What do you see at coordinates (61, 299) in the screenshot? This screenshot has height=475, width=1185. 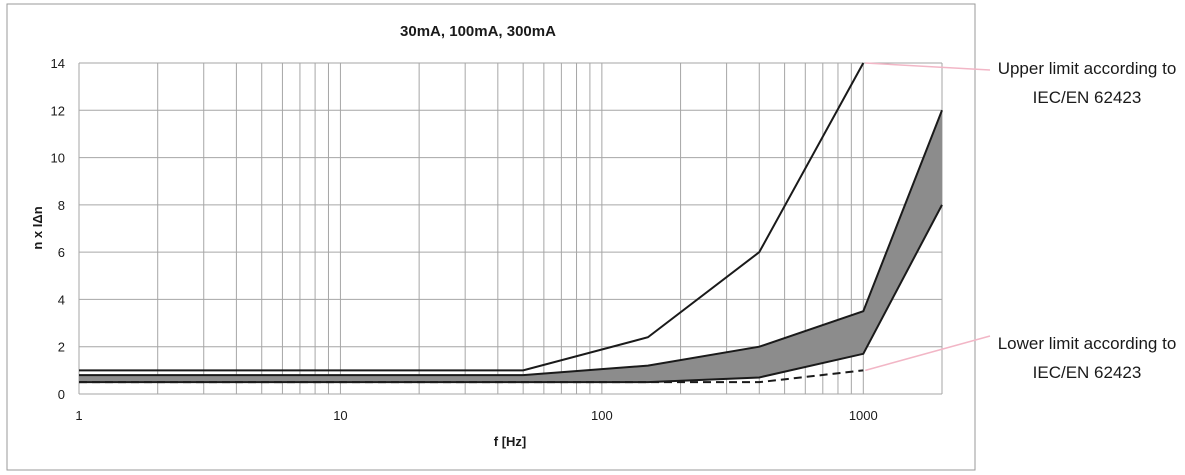 I see `y-tick-label: 4` at bounding box center [61, 299].